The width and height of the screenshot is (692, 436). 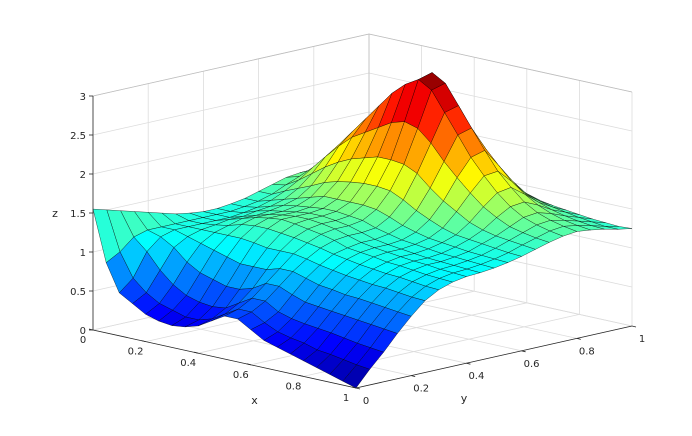 I want to click on x-axis-line, so click(x=224, y=359).